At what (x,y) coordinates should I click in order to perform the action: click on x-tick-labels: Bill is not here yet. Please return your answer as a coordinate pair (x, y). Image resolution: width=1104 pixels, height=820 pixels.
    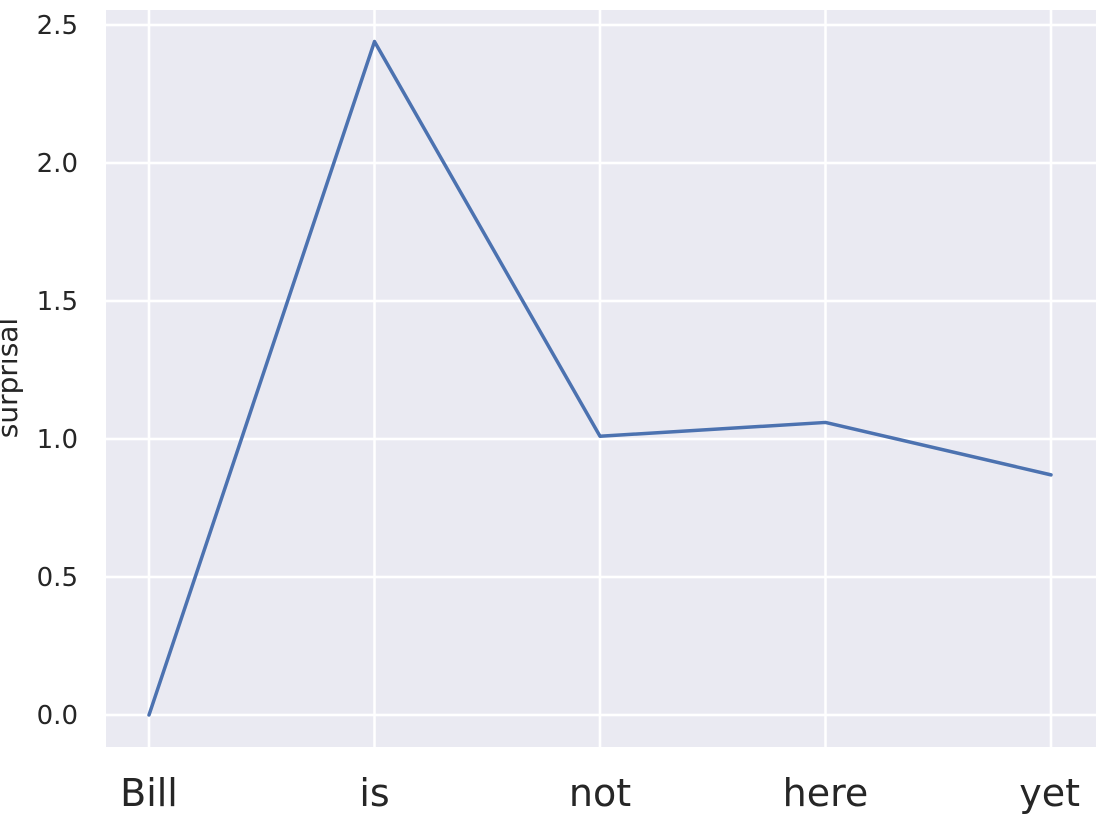
    Looking at the image, I should click on (600, 793).